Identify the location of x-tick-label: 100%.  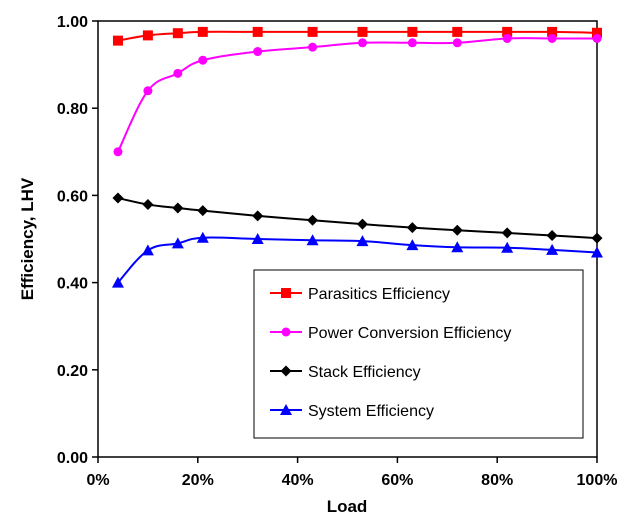
(597, 480).